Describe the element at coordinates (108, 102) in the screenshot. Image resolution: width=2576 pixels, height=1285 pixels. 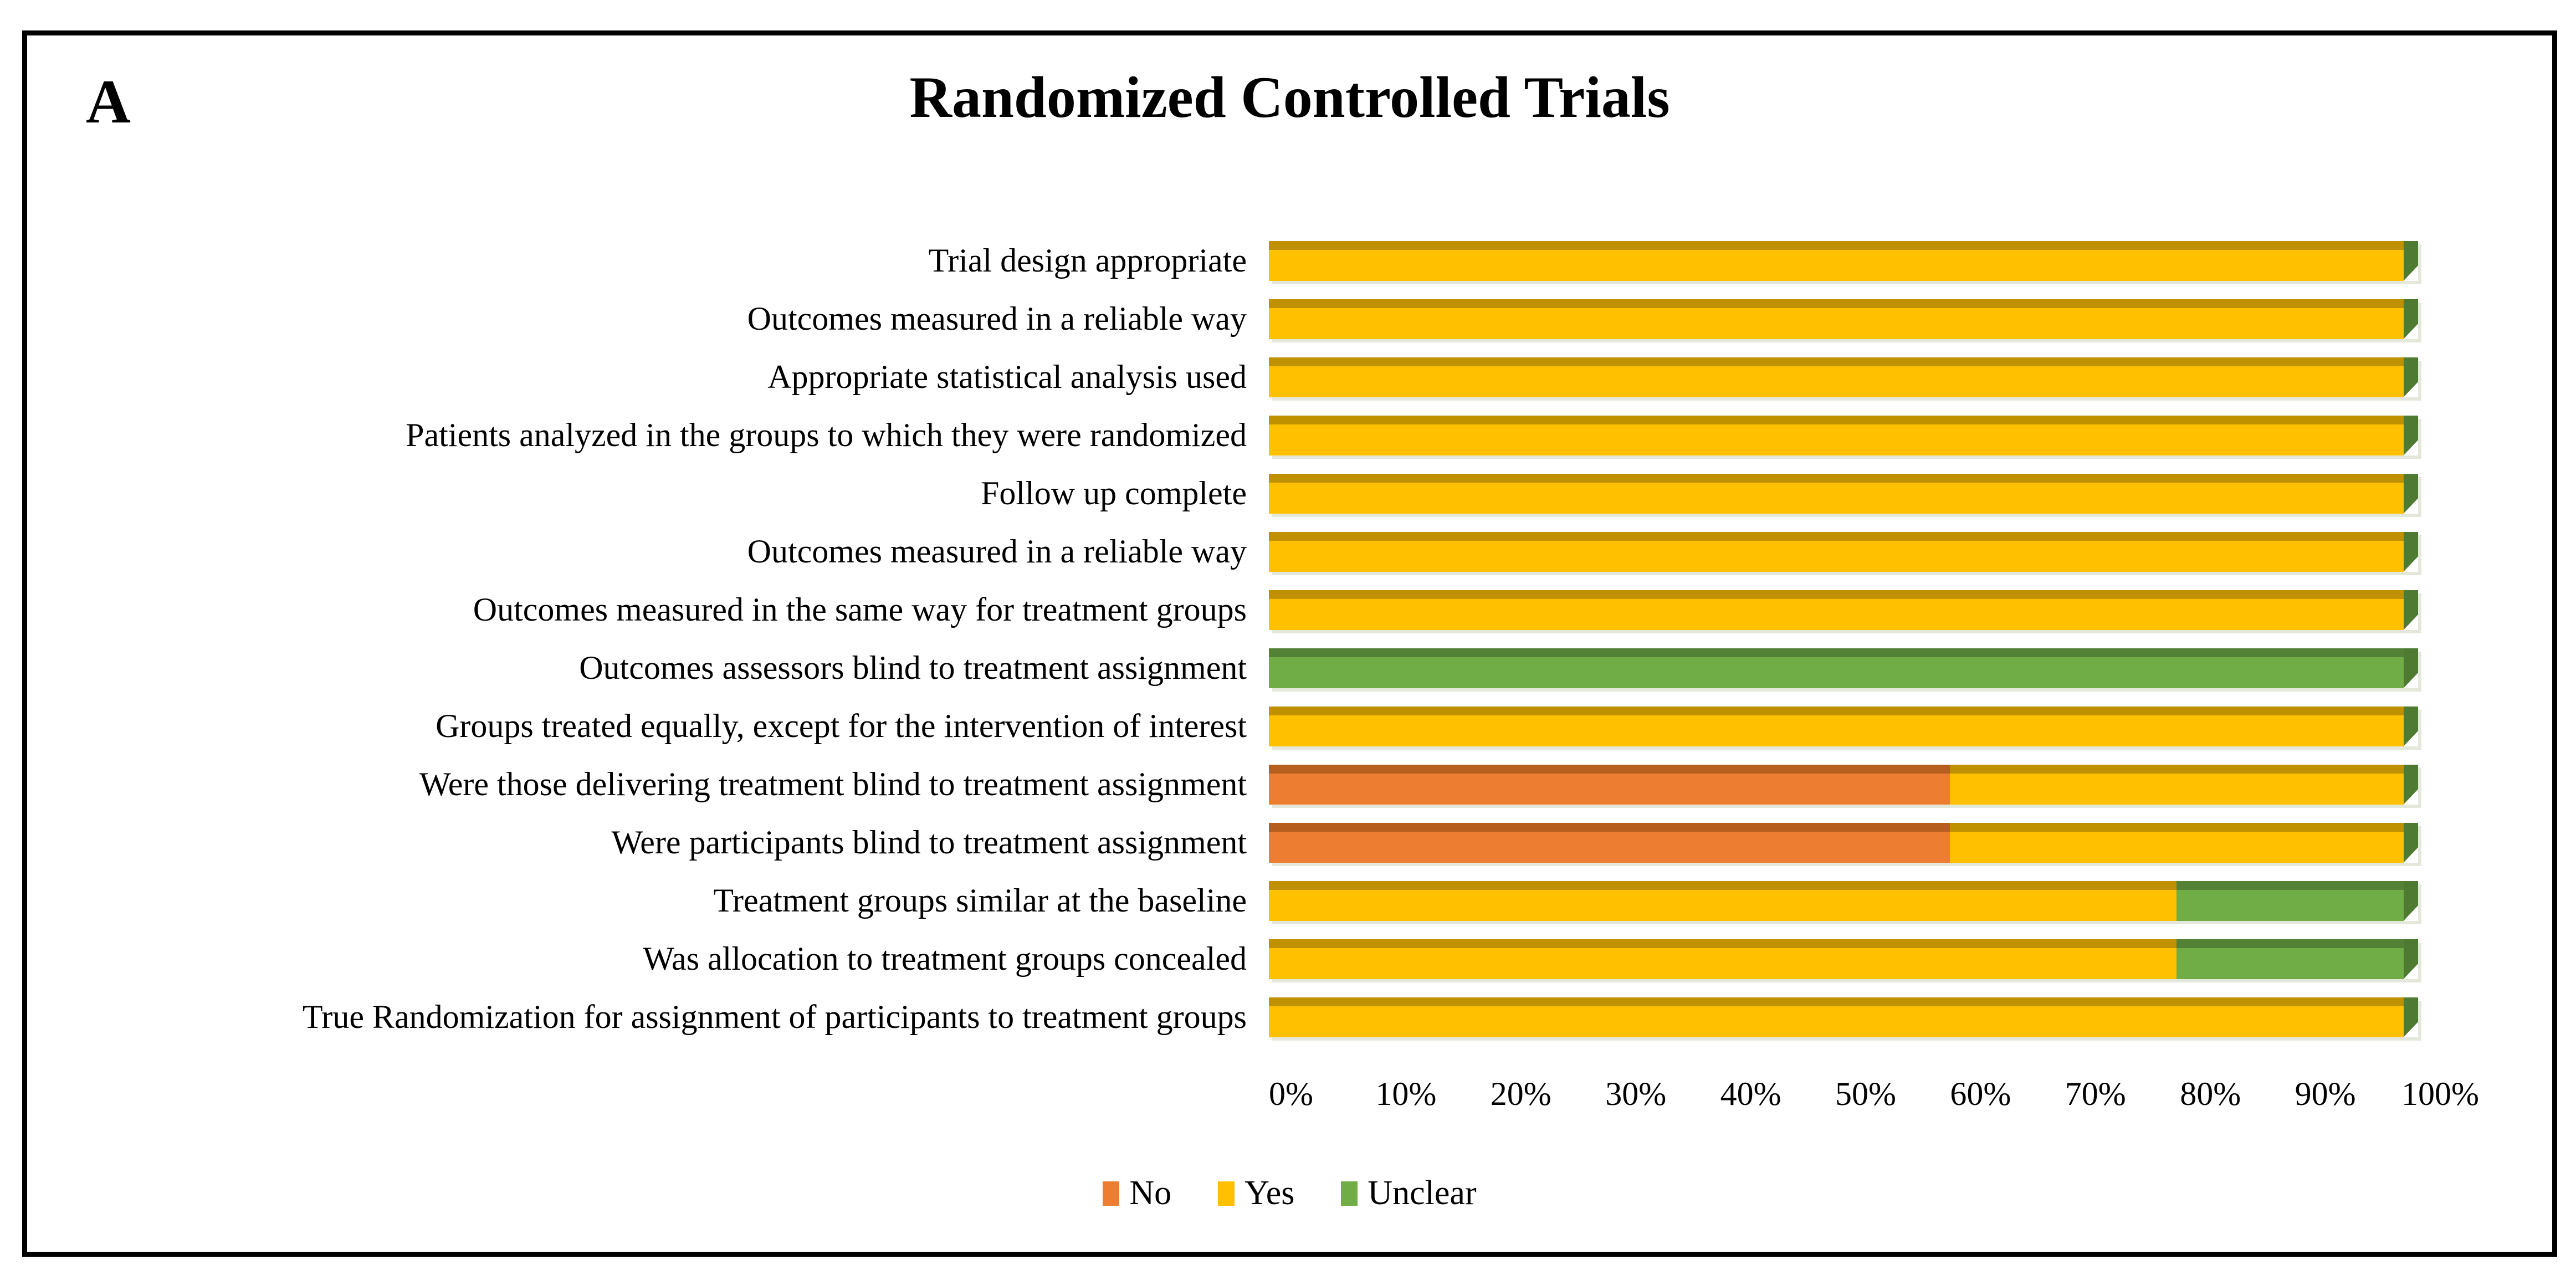
I see `panel-label: A` at that location.